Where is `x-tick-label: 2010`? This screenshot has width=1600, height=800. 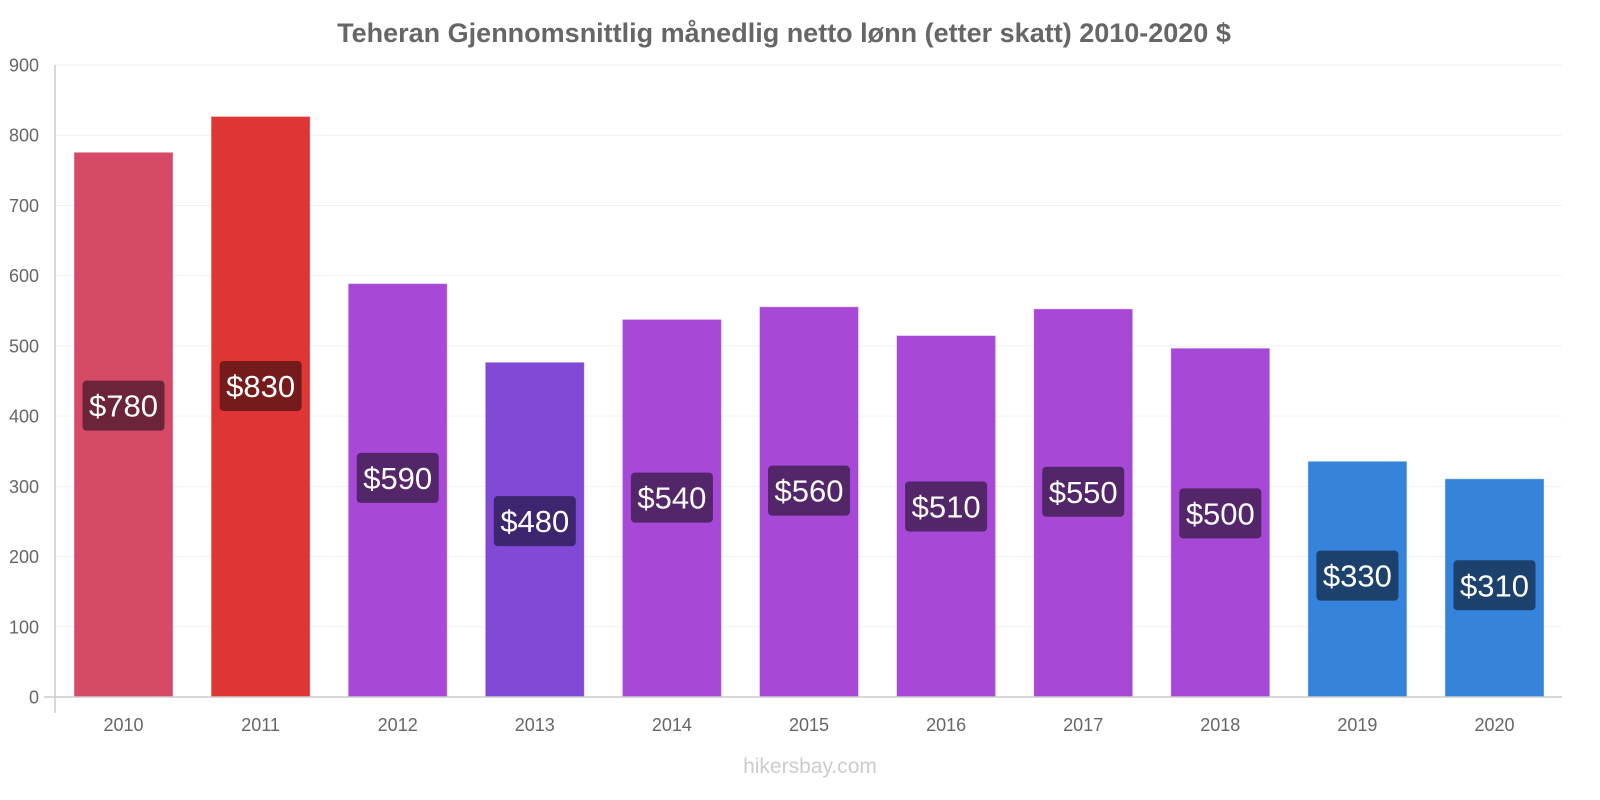
x-tick-label: 2010 is located at coordinates (123, 725).